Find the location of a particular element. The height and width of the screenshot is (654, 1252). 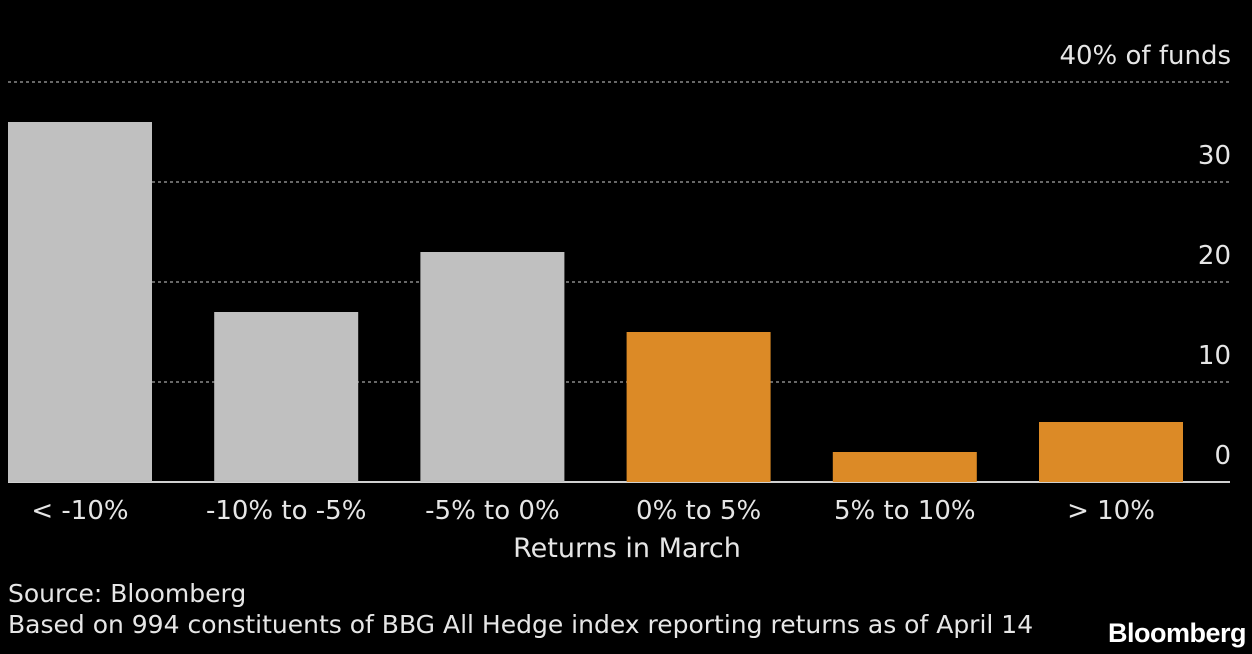

x-tick-label: < -10% is located at coordinates (79, 511).